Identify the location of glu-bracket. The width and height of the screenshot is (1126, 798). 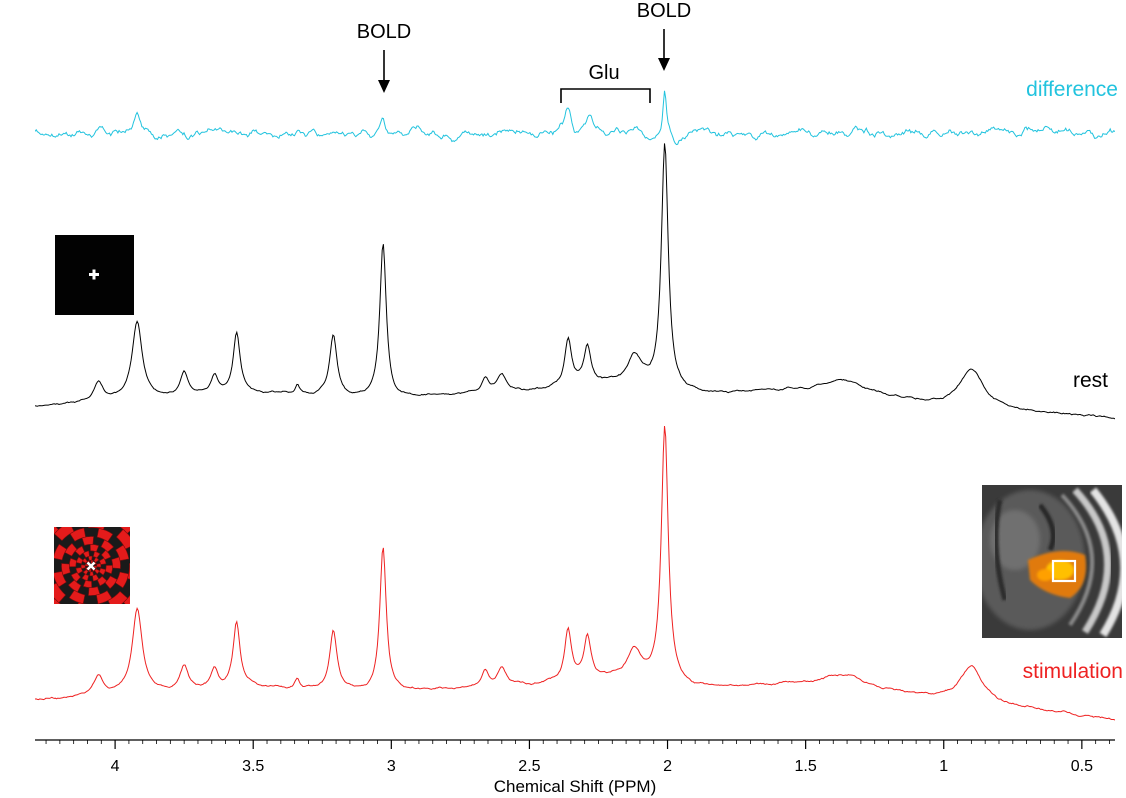
(605, 95).